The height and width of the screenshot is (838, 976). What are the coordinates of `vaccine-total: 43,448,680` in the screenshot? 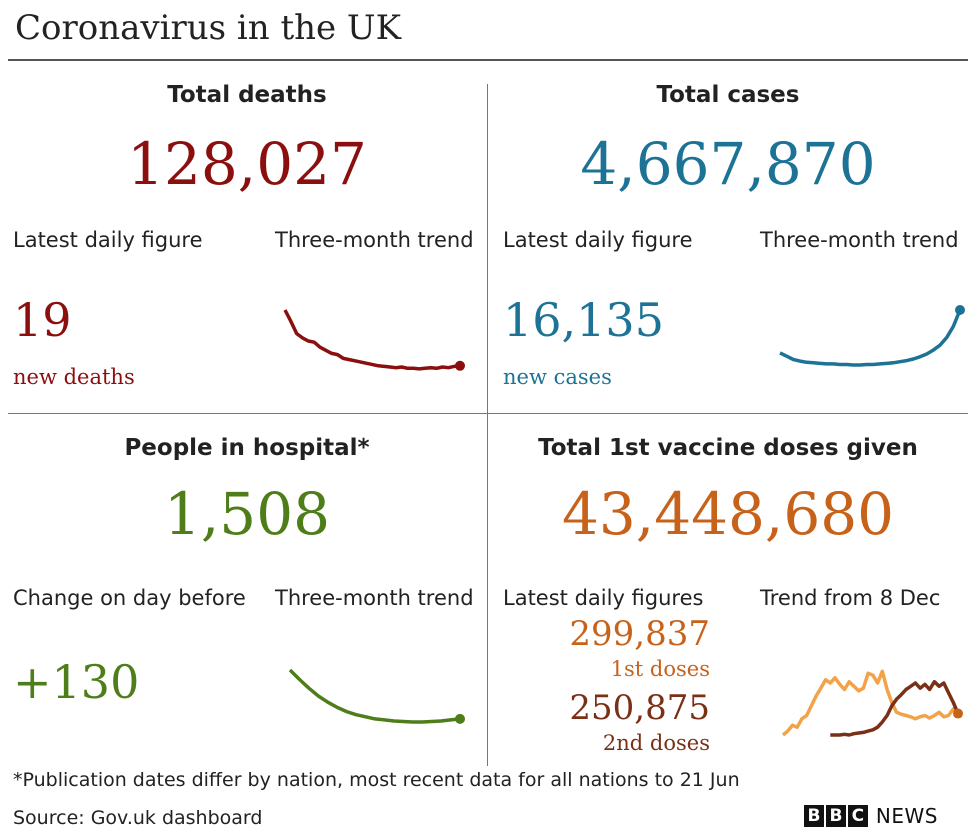 It's located at (728, 514).